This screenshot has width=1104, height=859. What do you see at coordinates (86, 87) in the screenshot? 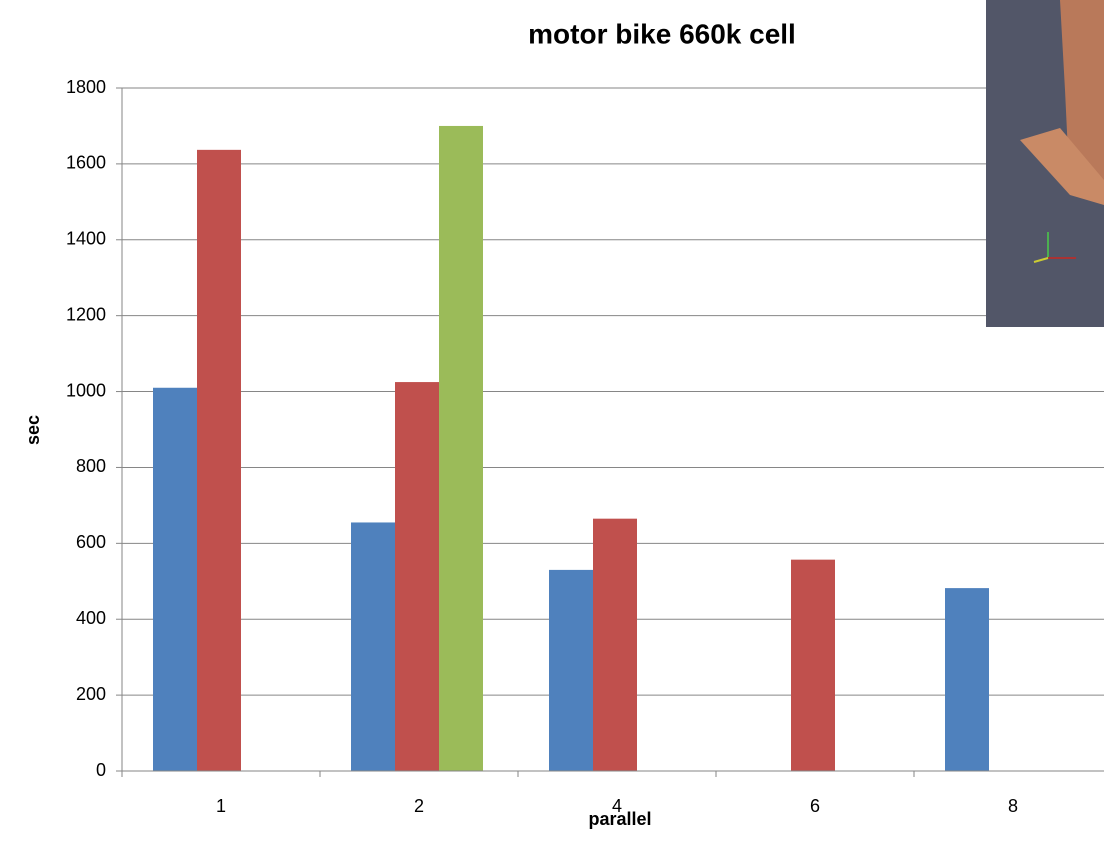
I see `y-tick-label: 1800` at bounding box center [86, 87].